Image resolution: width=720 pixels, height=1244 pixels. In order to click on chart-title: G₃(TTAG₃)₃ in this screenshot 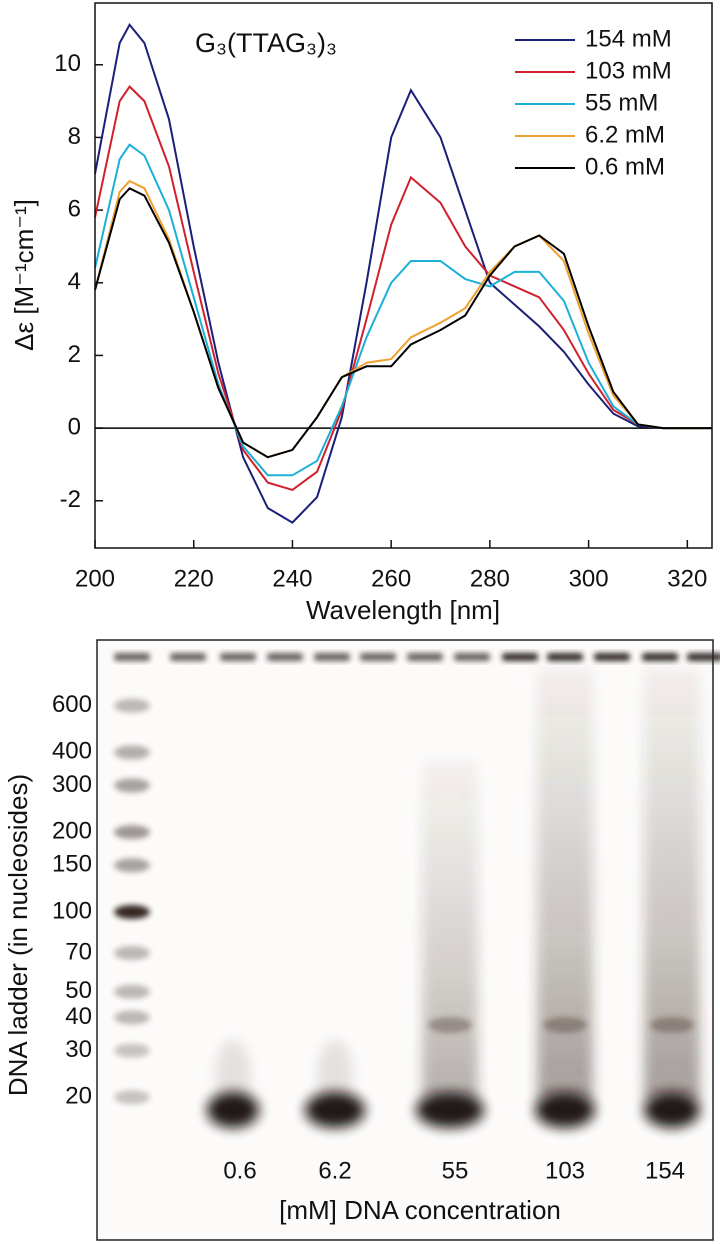, I will do `click(266, 43)`.